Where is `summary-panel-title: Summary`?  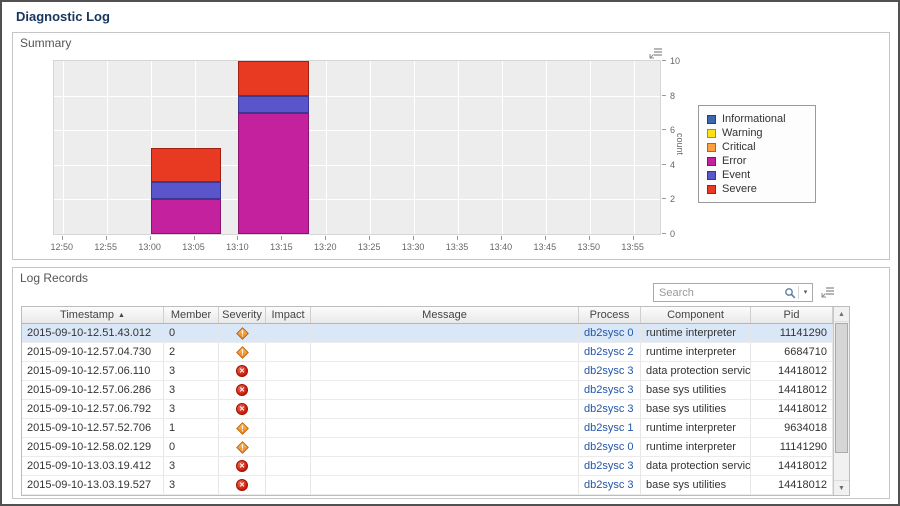 summary-panel-title: Summary is located at coordinates (46, 43).